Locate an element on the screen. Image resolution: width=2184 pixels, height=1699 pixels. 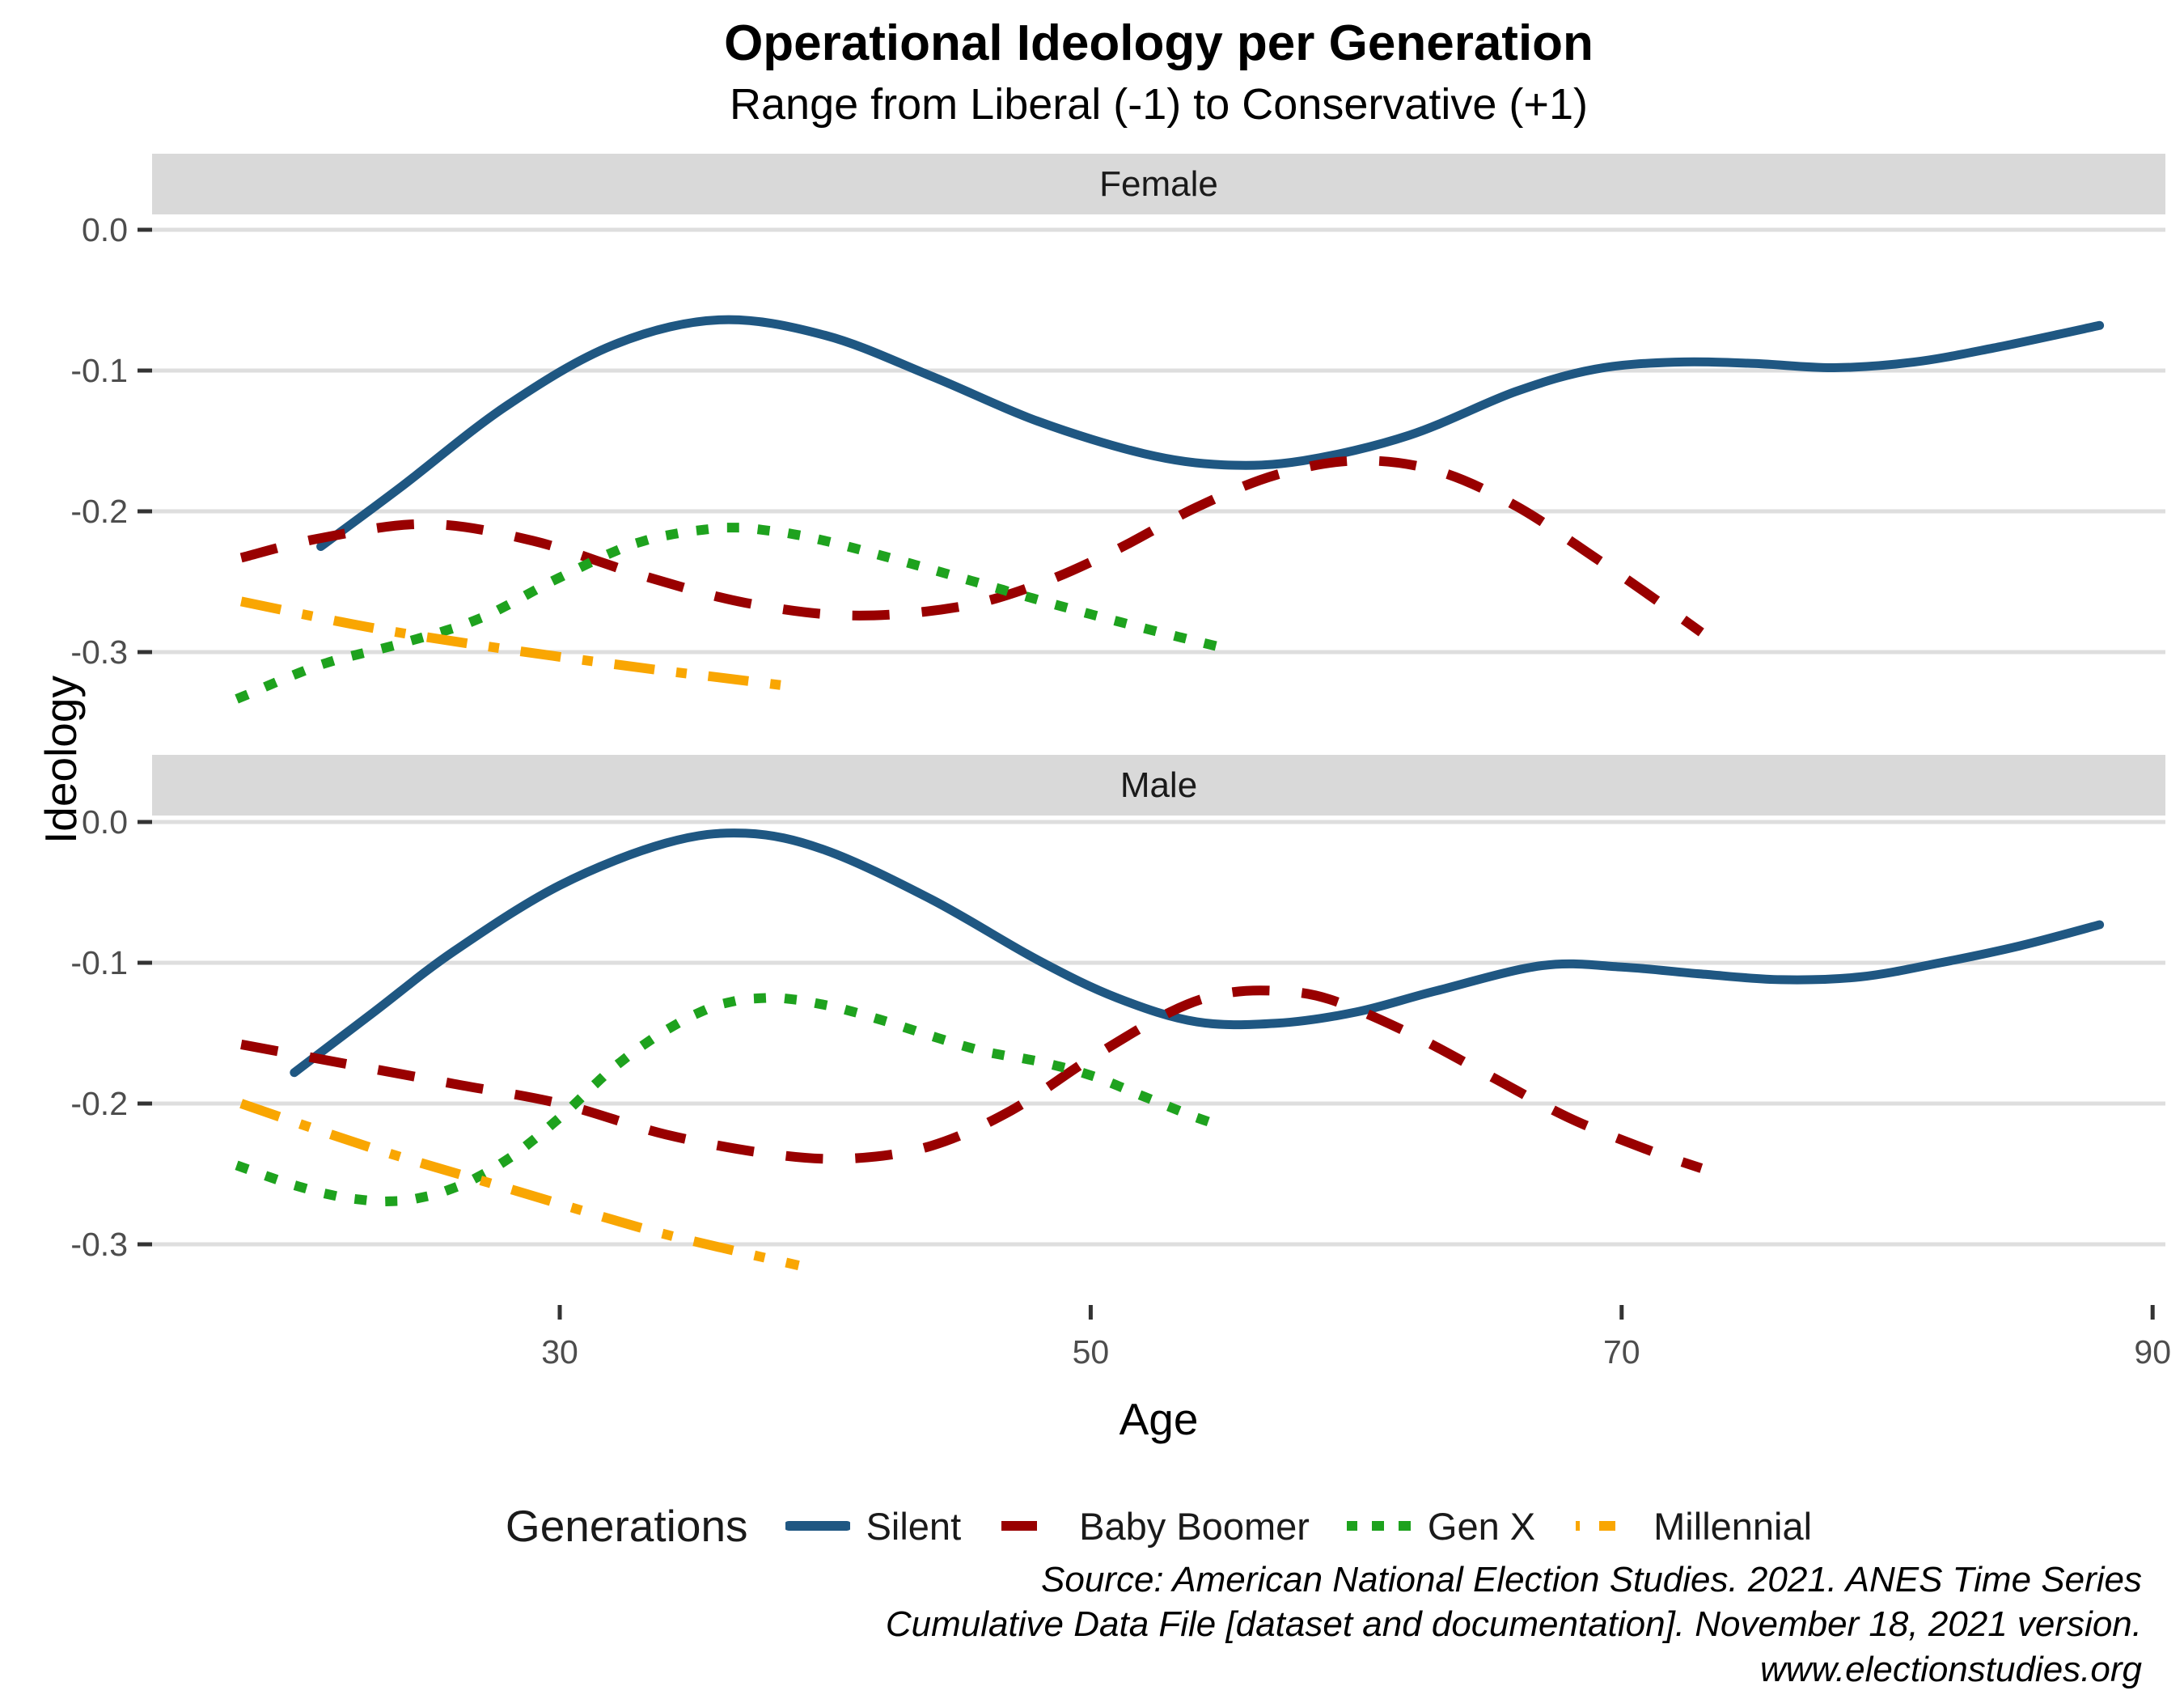
legend-item-silent: Silent is located at coordinates (873, 1526).